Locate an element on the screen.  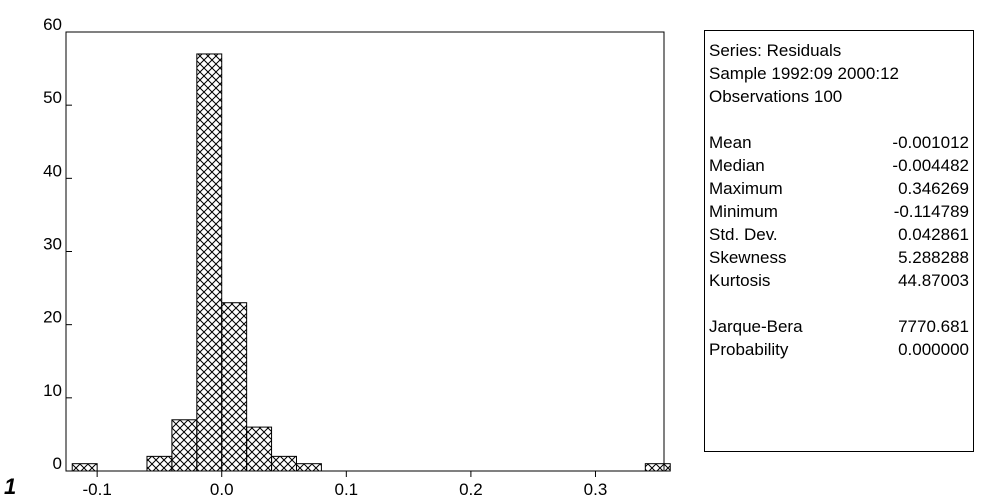
x-axis: -0.1 0.0 0.1 0.2 0.3 is located at coordinates (344, 485).